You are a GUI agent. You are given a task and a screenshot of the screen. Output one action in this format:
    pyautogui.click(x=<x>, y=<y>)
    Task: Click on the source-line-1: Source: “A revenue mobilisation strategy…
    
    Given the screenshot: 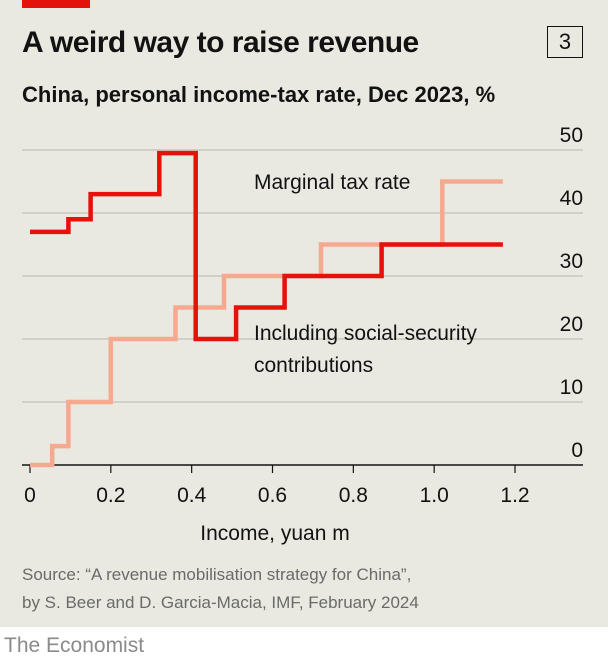 What is the action you would take?
    pyautogui.click(x=217, y=574)
    